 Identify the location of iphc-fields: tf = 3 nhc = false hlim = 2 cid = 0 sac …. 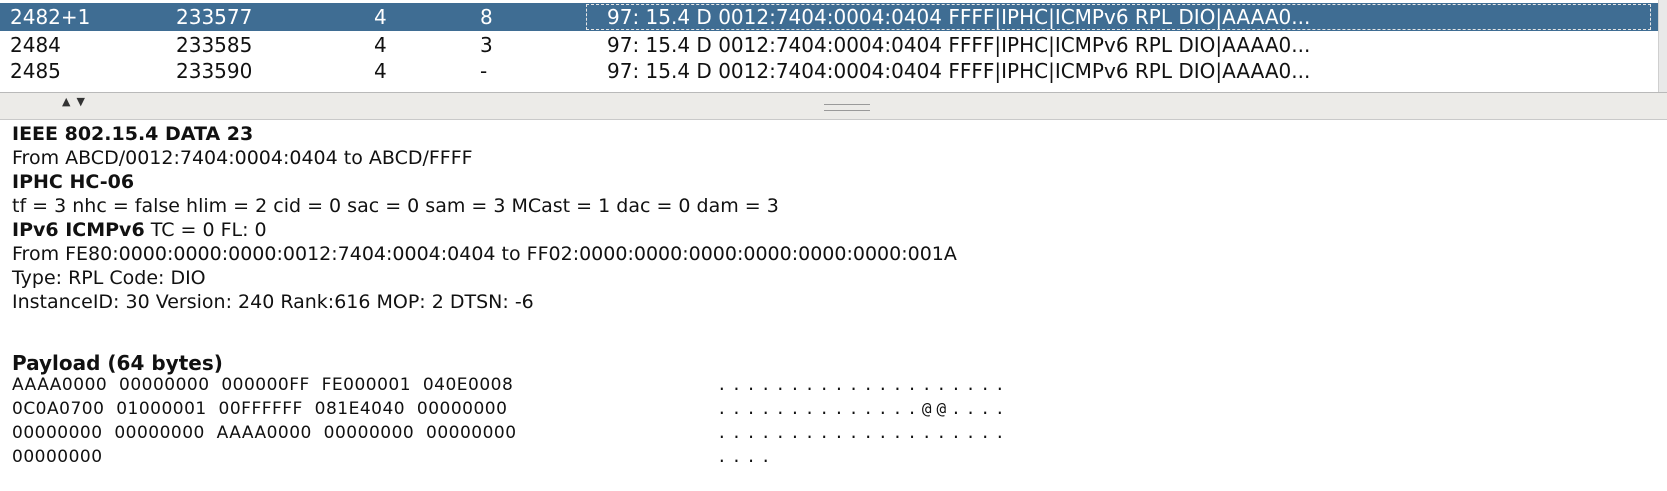
(395, 206).